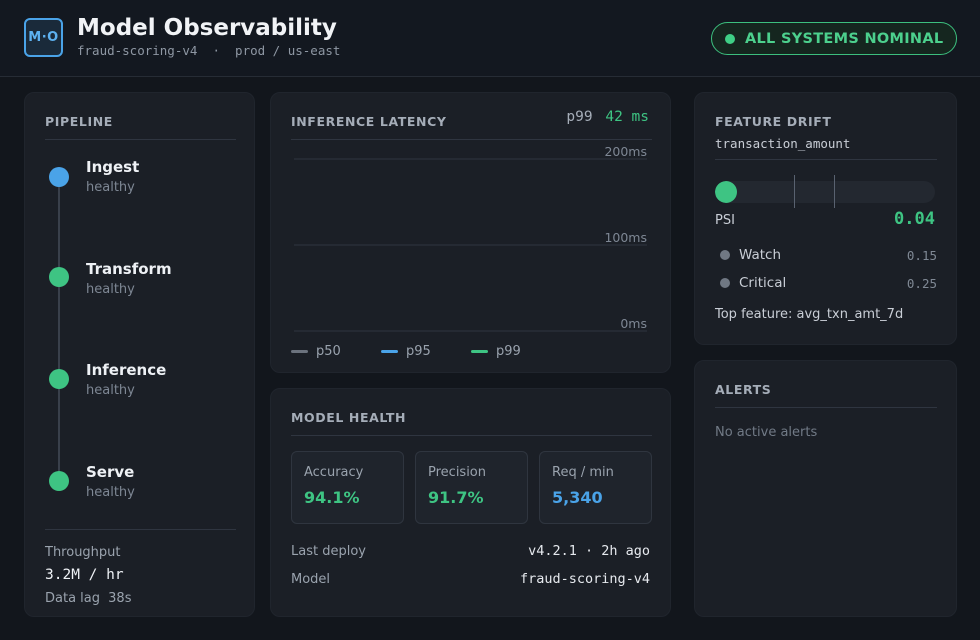 Image resolution: width=980 pixels, height=640 pixels. What do you see at coordinates (760, 255) in the screenshot?
I see `threshold-watch-label: Watch` at bounding box center [760, 255].